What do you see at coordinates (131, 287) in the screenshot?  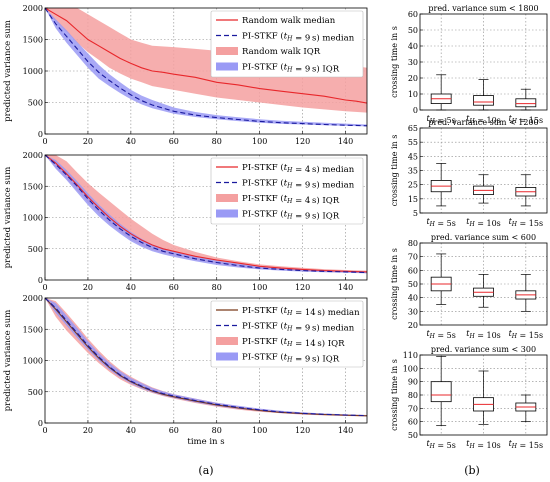 I see `x-tick-label: 40` at bounding box center [131, 287].